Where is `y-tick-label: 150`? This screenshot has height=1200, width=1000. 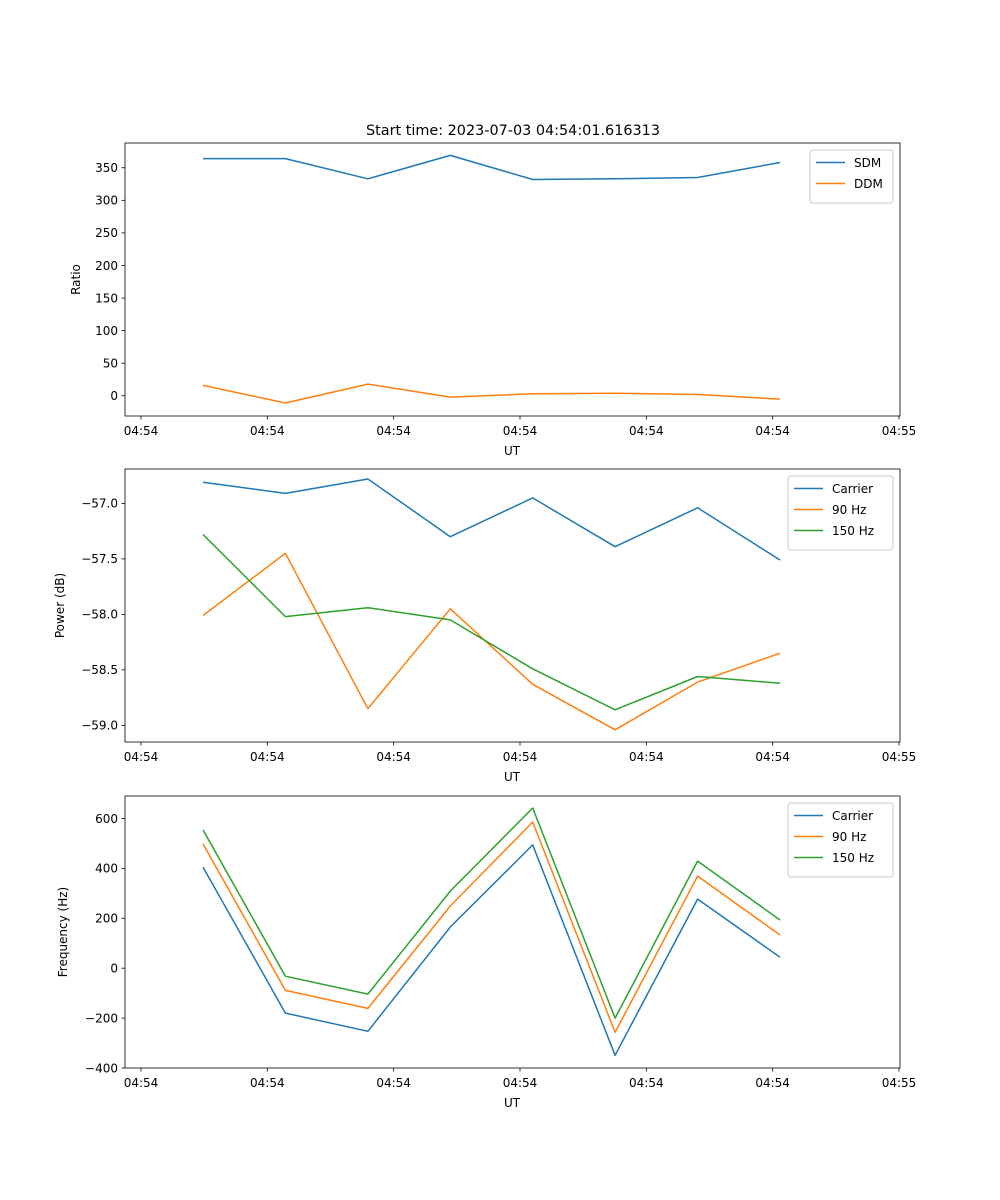 y-tick-label: 150 is located at coordinates (106, 298).